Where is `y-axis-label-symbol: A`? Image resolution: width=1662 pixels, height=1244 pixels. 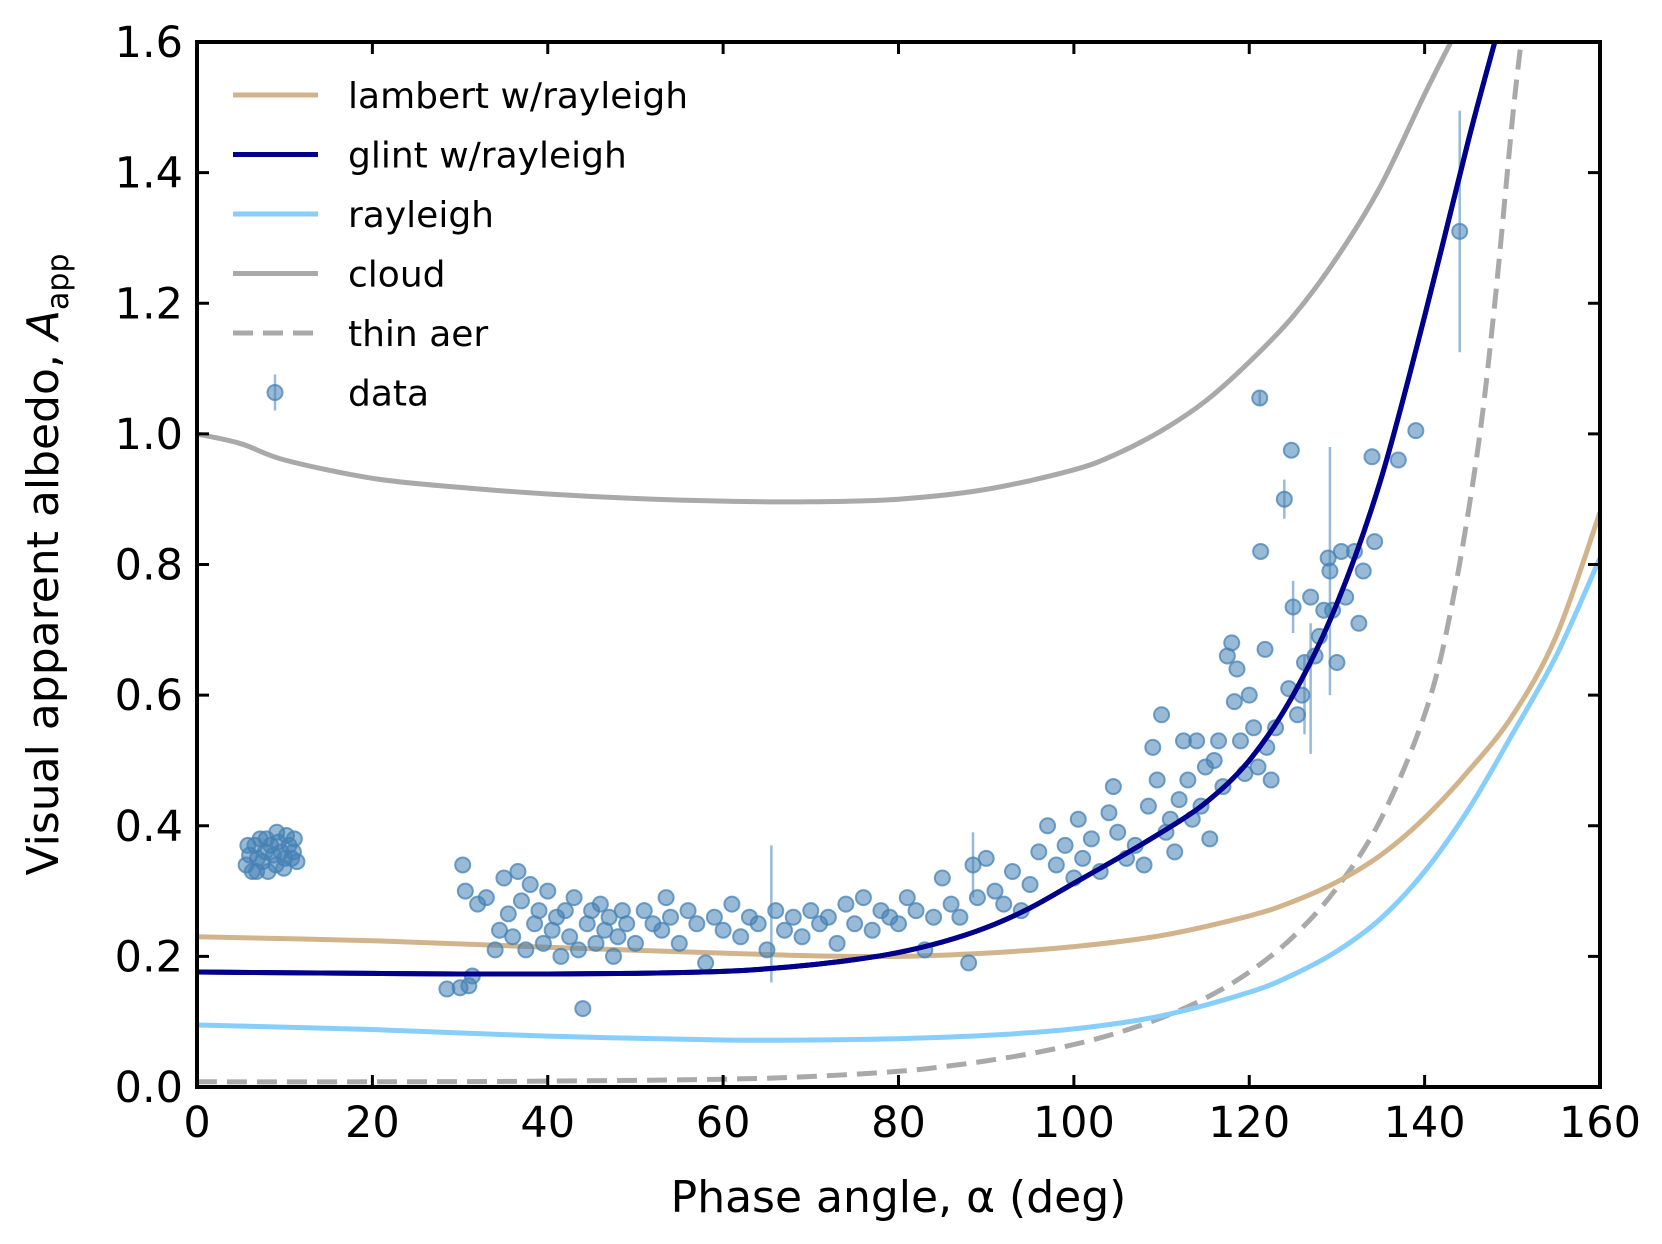 y-axis-label-symbol: A is located at coordinates (43, 326).